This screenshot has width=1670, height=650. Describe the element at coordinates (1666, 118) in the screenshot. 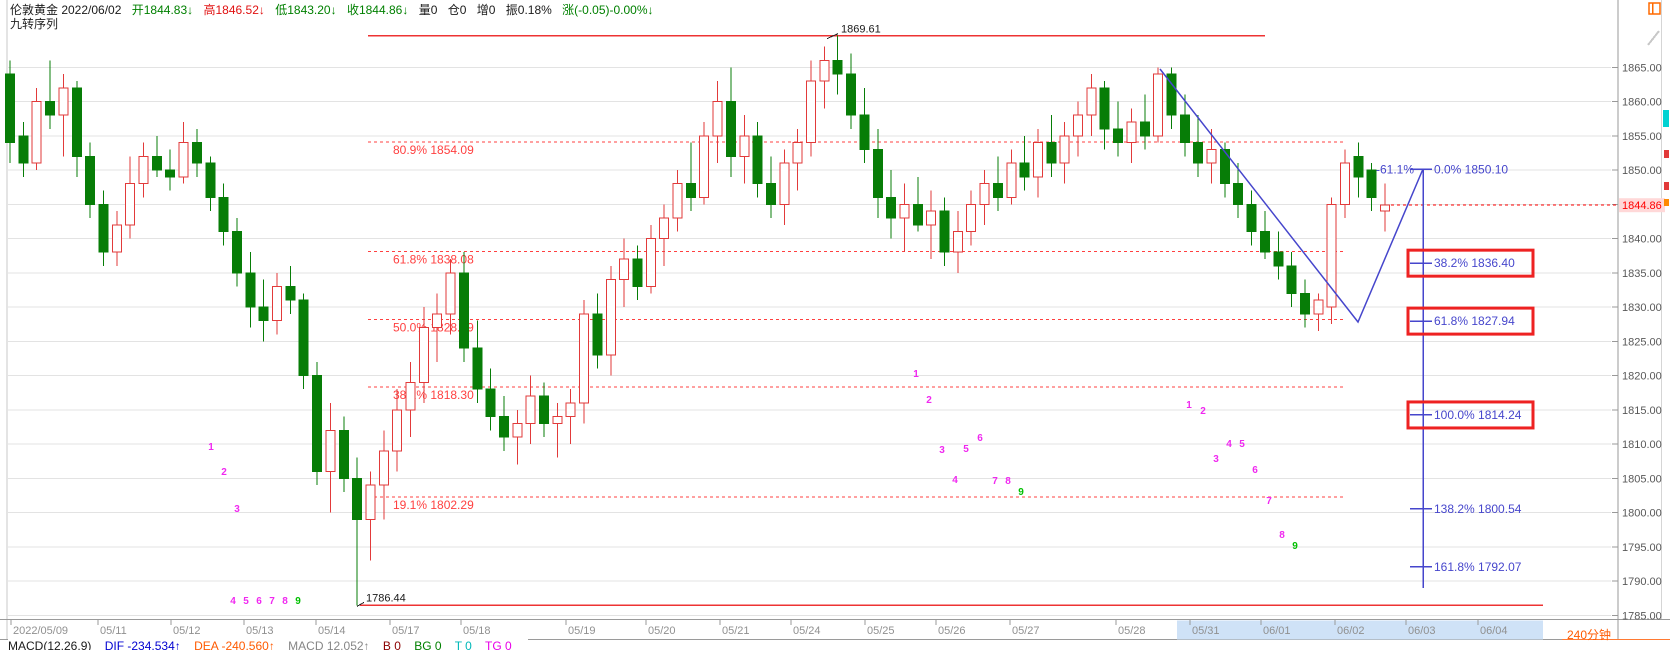

I see `scroll-mark-cyan` at that location.